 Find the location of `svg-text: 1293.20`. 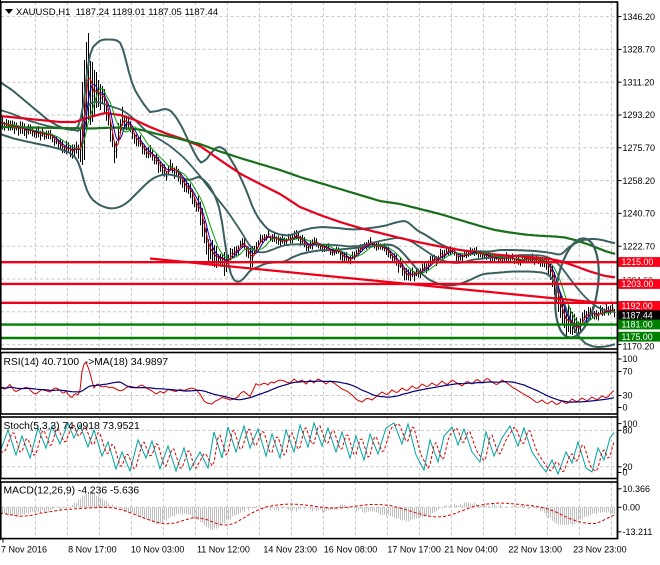

svg-text: 1293.20 is located at coordinates (639, 115).